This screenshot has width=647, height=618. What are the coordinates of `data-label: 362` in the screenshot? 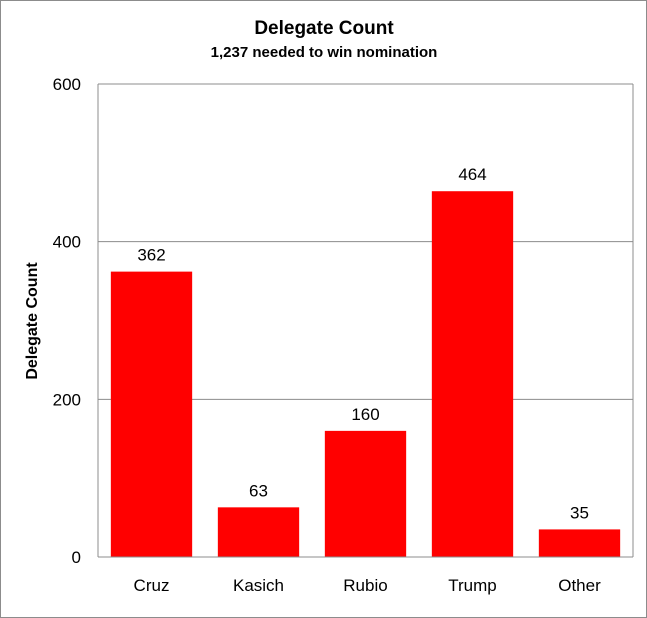 It's located at (151, 255).